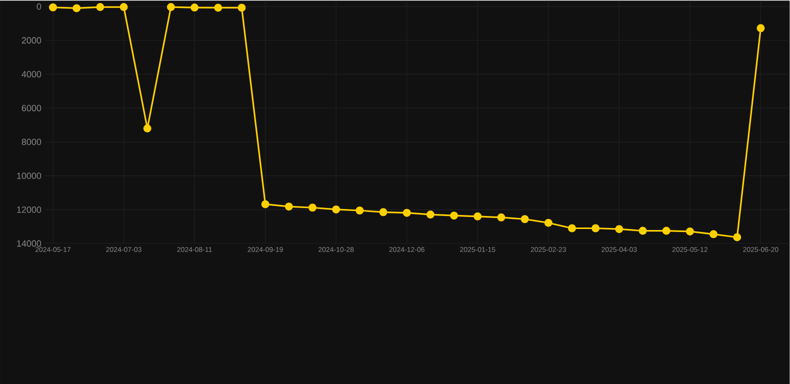 This screenshot has width=790, height=384. Describe the element at coordinates (32, 40) in the screenshot. I see `y-tick-label: 2000` at that location.